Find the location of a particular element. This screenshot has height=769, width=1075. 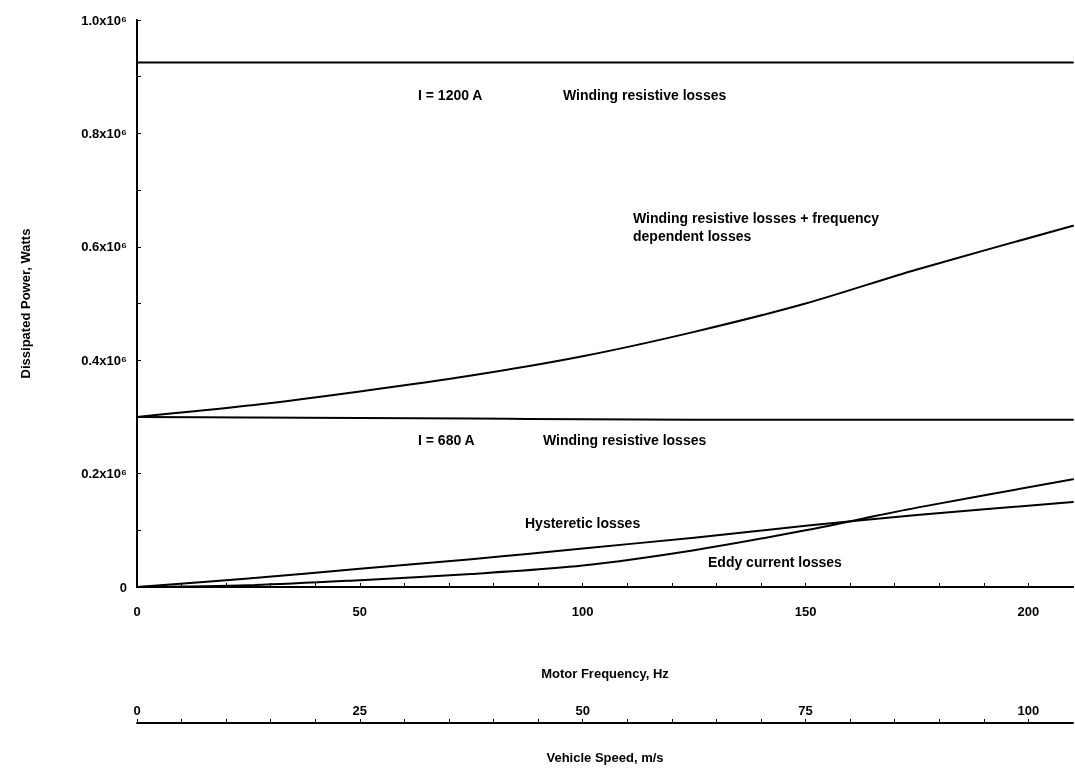

x2-tick-label: 75 is located at coordinates (805, 710).